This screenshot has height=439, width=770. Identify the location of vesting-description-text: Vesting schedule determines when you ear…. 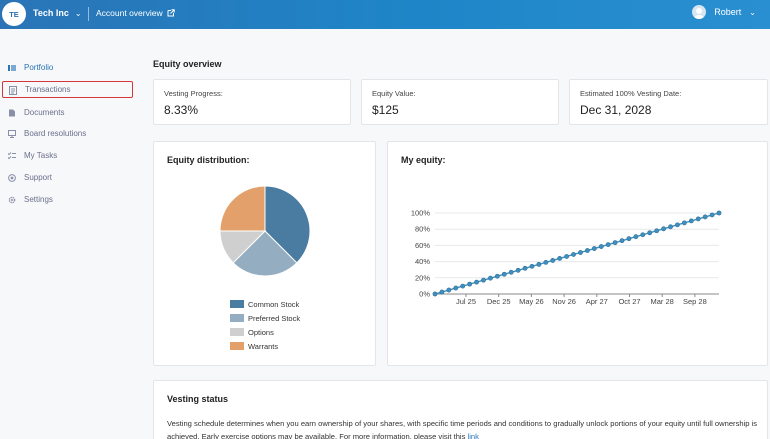
(462, 429).